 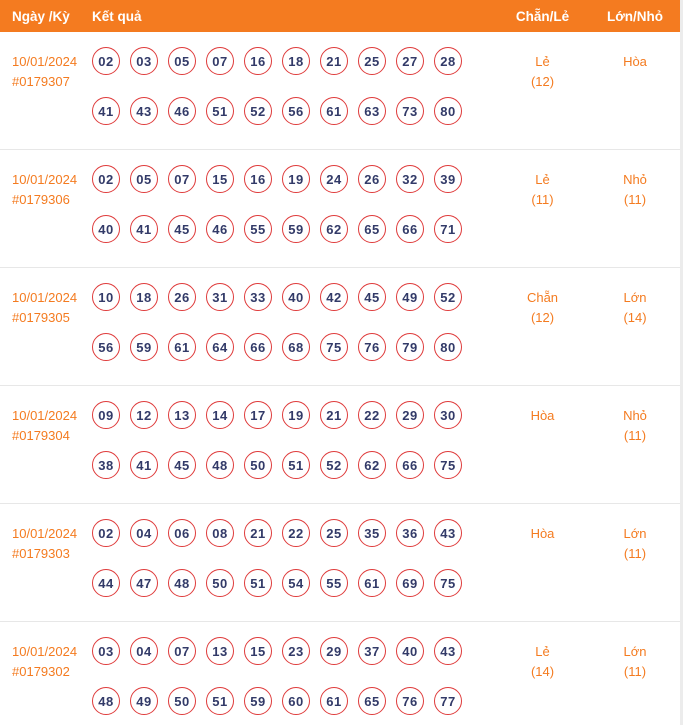 What do you see at coordinates (542, 570) in the screenshot?
I see `even-odd-cell: Hòa` at bounding box center [542, 570].